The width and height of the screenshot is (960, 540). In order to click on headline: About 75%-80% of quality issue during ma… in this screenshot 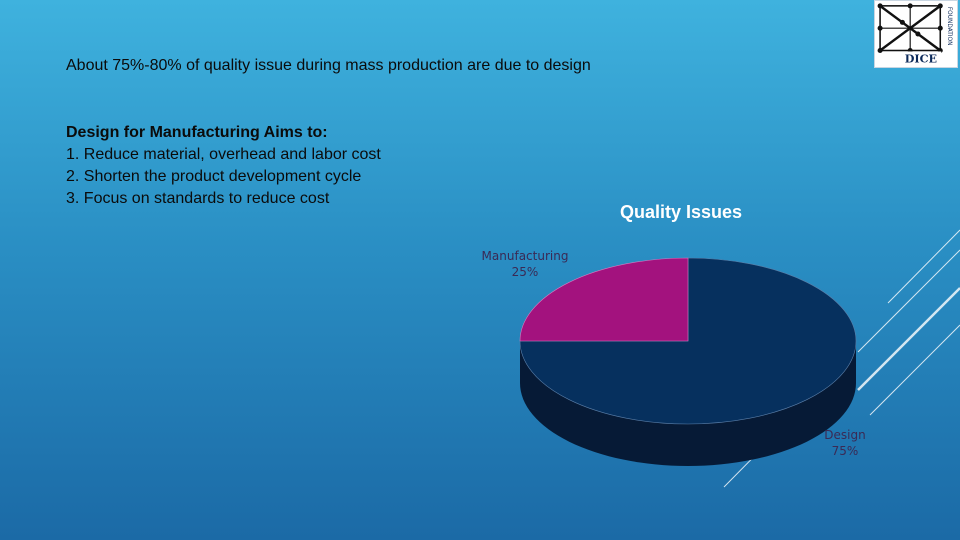, I will do `click(328, 65)`.